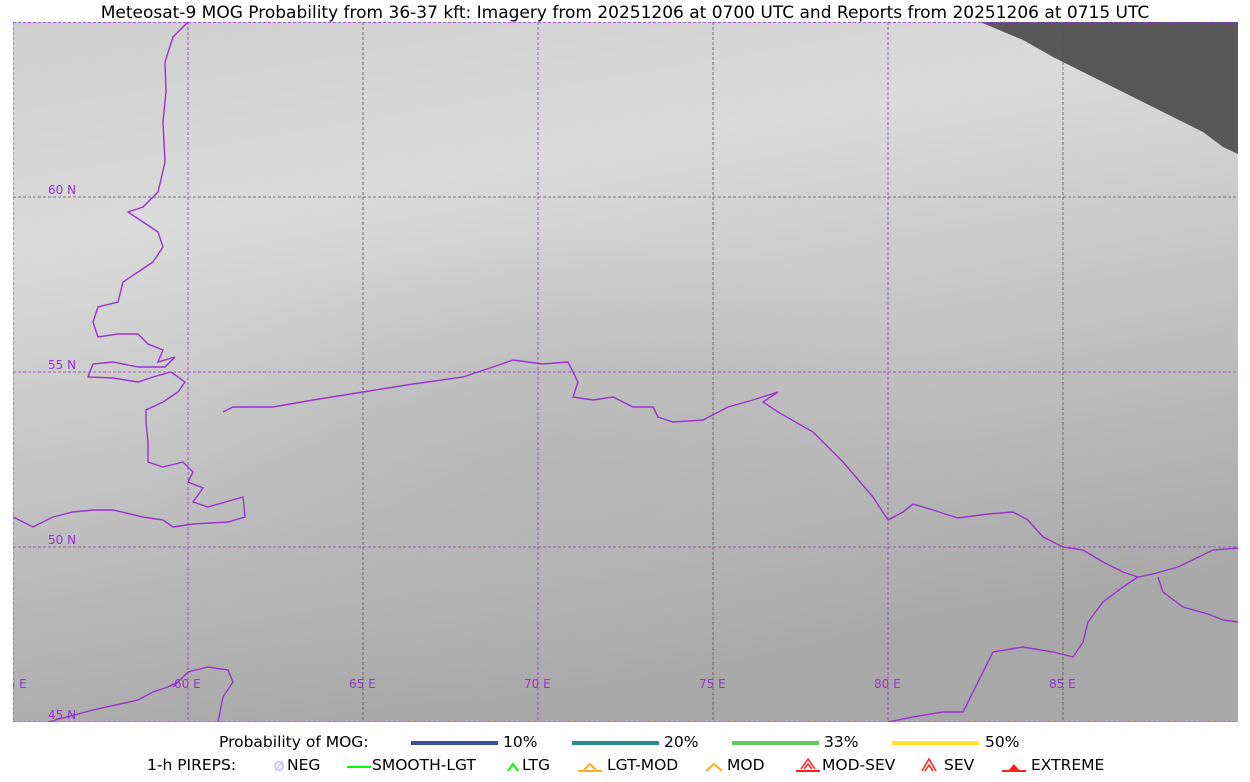  Describe the element at coordinates (887, 684) in the screenshot. I see `lon-label: 80 E` at that location.